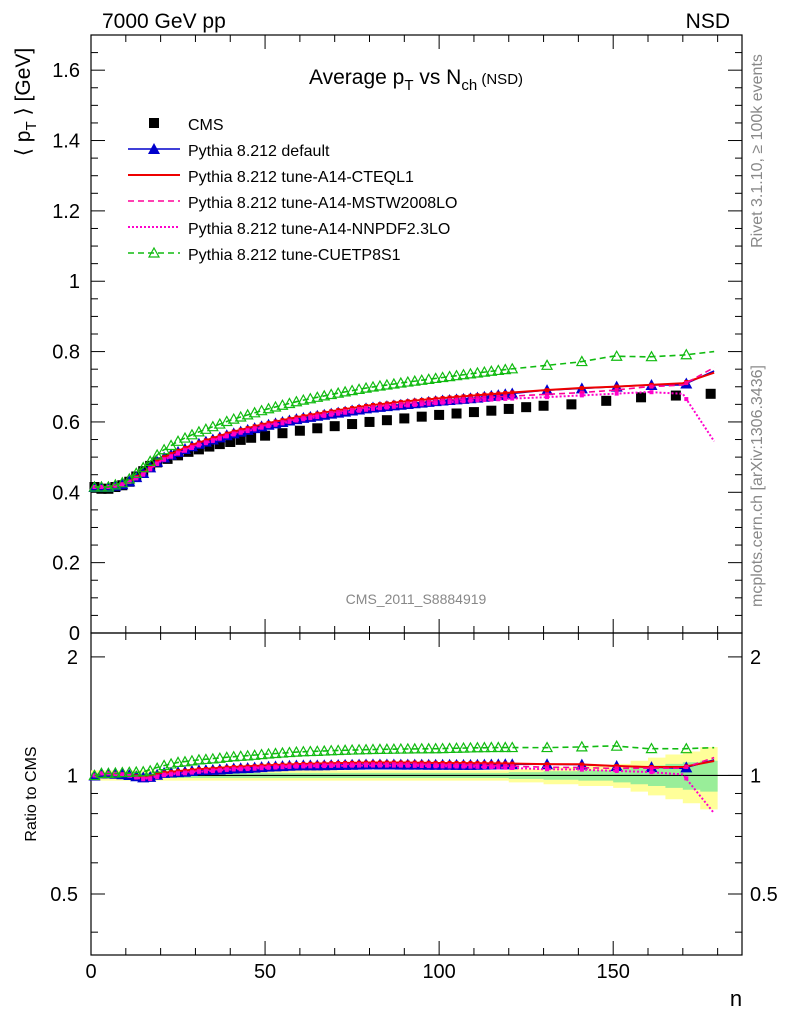  What do you see at coordinates (294, 255) in the screenshot?
I see `legend-label: Pythia 8.212 tune-CUETP8S1` at bounding box center [294, 255].